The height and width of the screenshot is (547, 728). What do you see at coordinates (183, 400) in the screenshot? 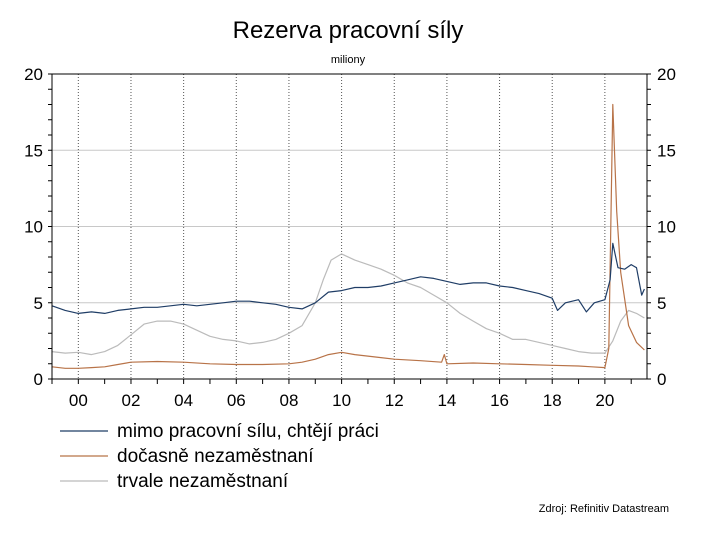
I see `x-tick-label-2004: 04` at bounding box center [183, 400].